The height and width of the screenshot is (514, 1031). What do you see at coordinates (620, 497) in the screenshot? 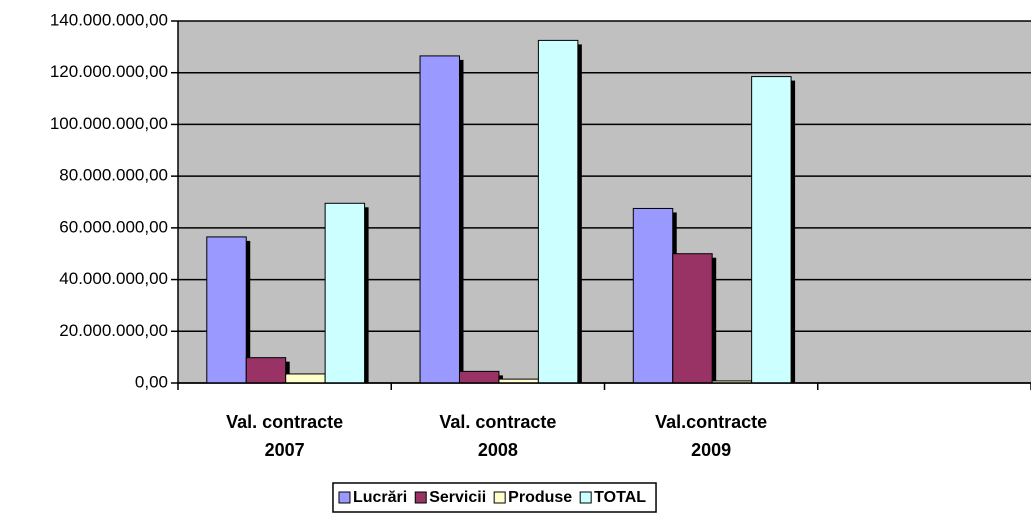
I see `legend-label: TOTAL` at bounding box center [620, 497].